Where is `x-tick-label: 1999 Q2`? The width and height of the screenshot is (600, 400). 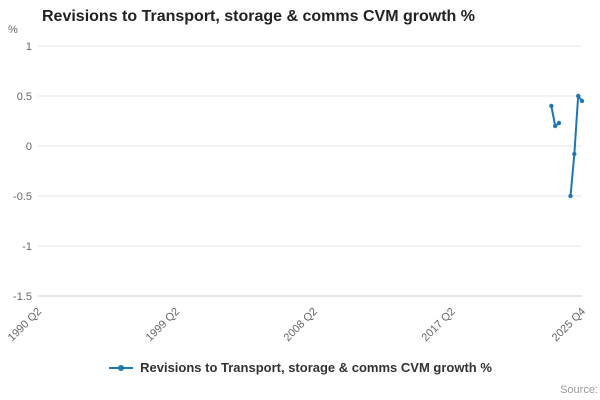 x-tick-label: 1999 Q2 is located at coordinates (163, 325).